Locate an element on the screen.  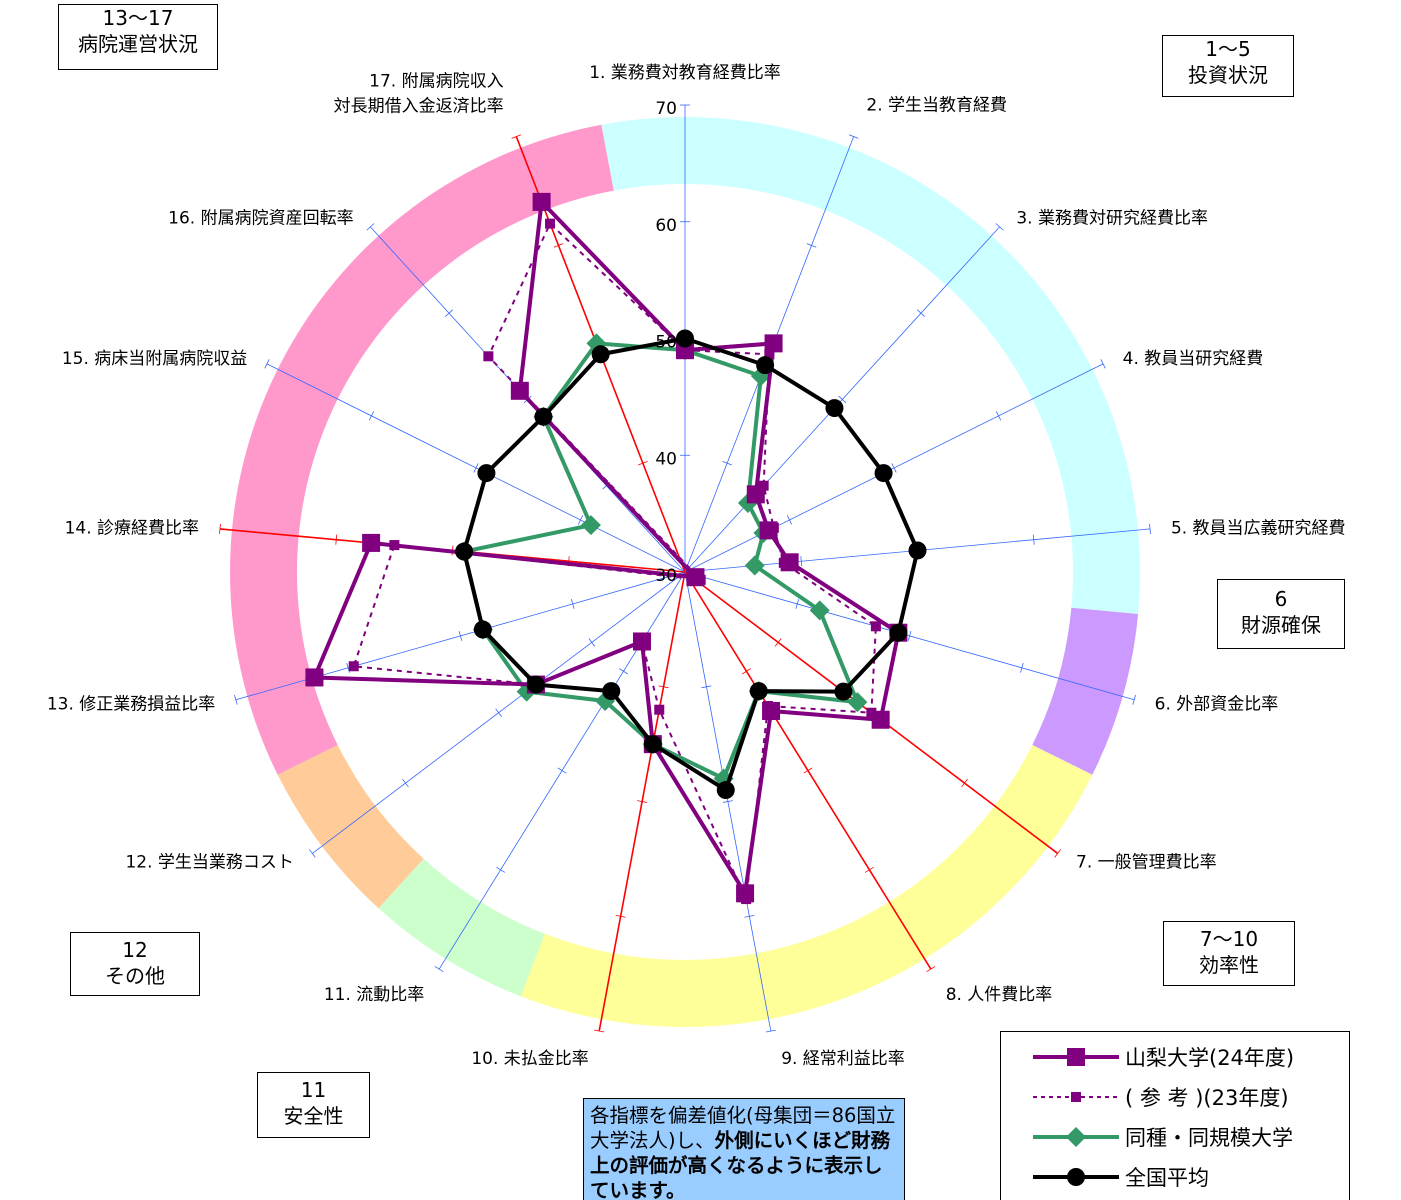
tick-label: 40 is located at coordinates (666, 459).